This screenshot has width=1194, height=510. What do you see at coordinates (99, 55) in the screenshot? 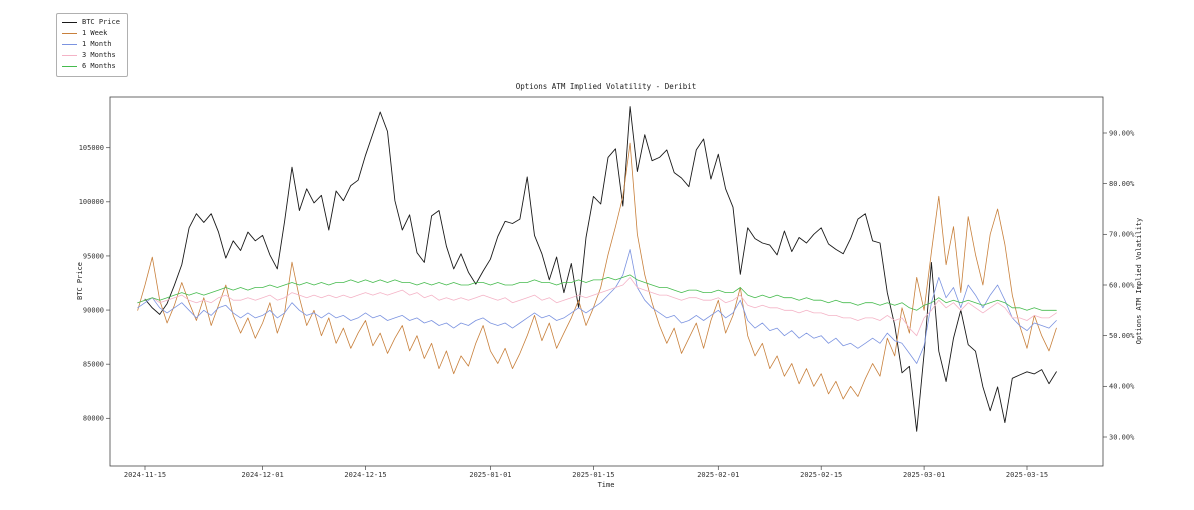
I see `legend-label-3-months: 3 Months` at bounding box center [99, 55].